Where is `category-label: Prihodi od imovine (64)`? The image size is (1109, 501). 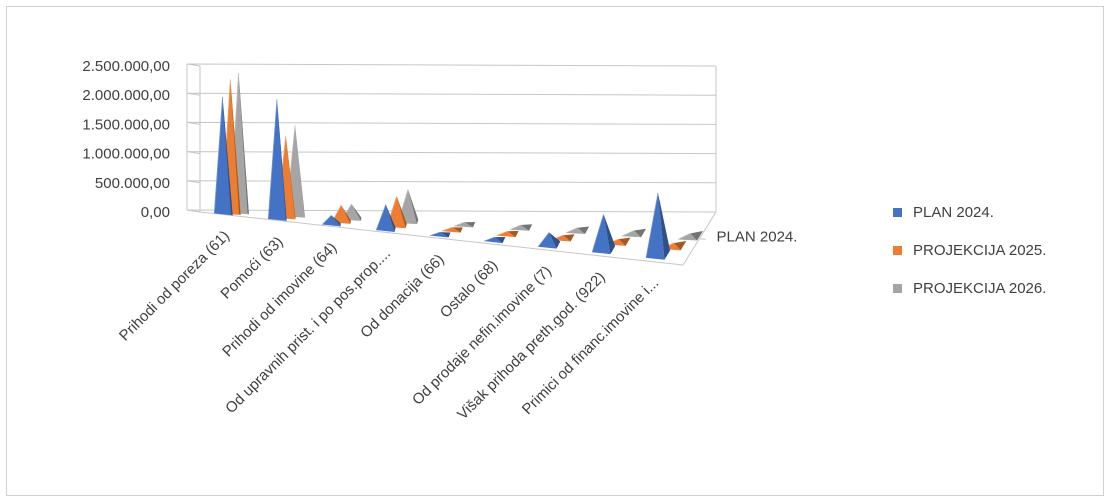
category-label: Prihodi od imovine (64) is located at coordinates (279, 299).